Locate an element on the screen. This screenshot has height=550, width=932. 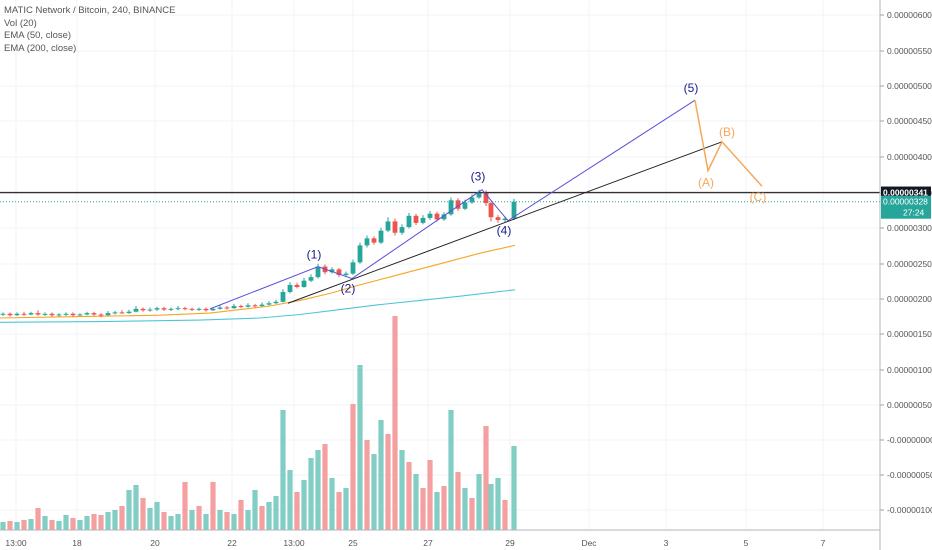
corrective-wave-line is located at coordinates (728, 143).